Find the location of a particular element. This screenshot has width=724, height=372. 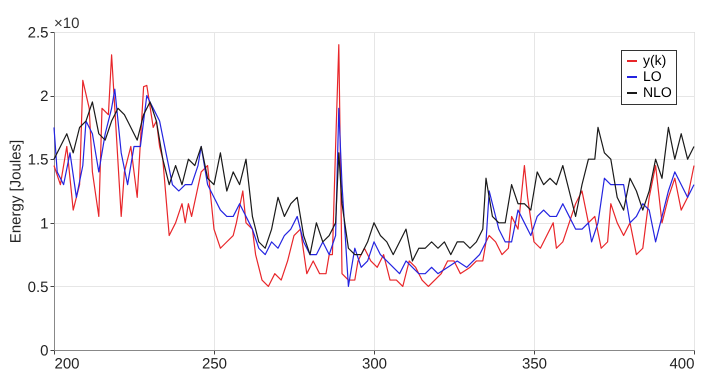

legend-label: LO is located at coordinates (652, 76).